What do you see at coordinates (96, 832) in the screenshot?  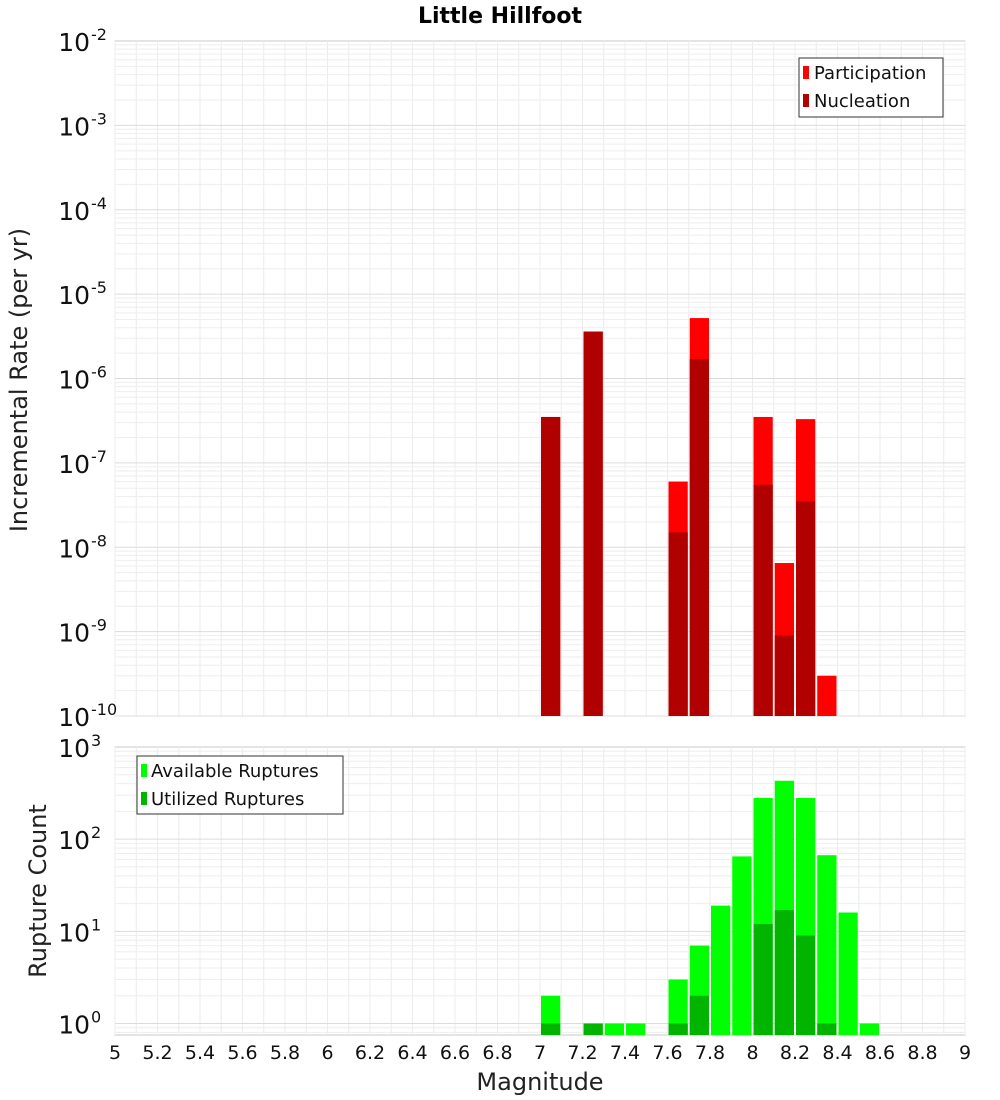 I see `bottom-y-tick-exponent: 2` at bounding box center [96, 832].